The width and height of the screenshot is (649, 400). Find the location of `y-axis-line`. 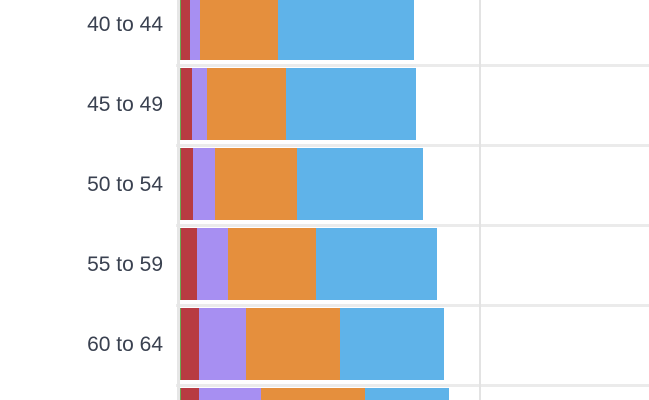

y-axis-line is located at coordinates (178, 200).